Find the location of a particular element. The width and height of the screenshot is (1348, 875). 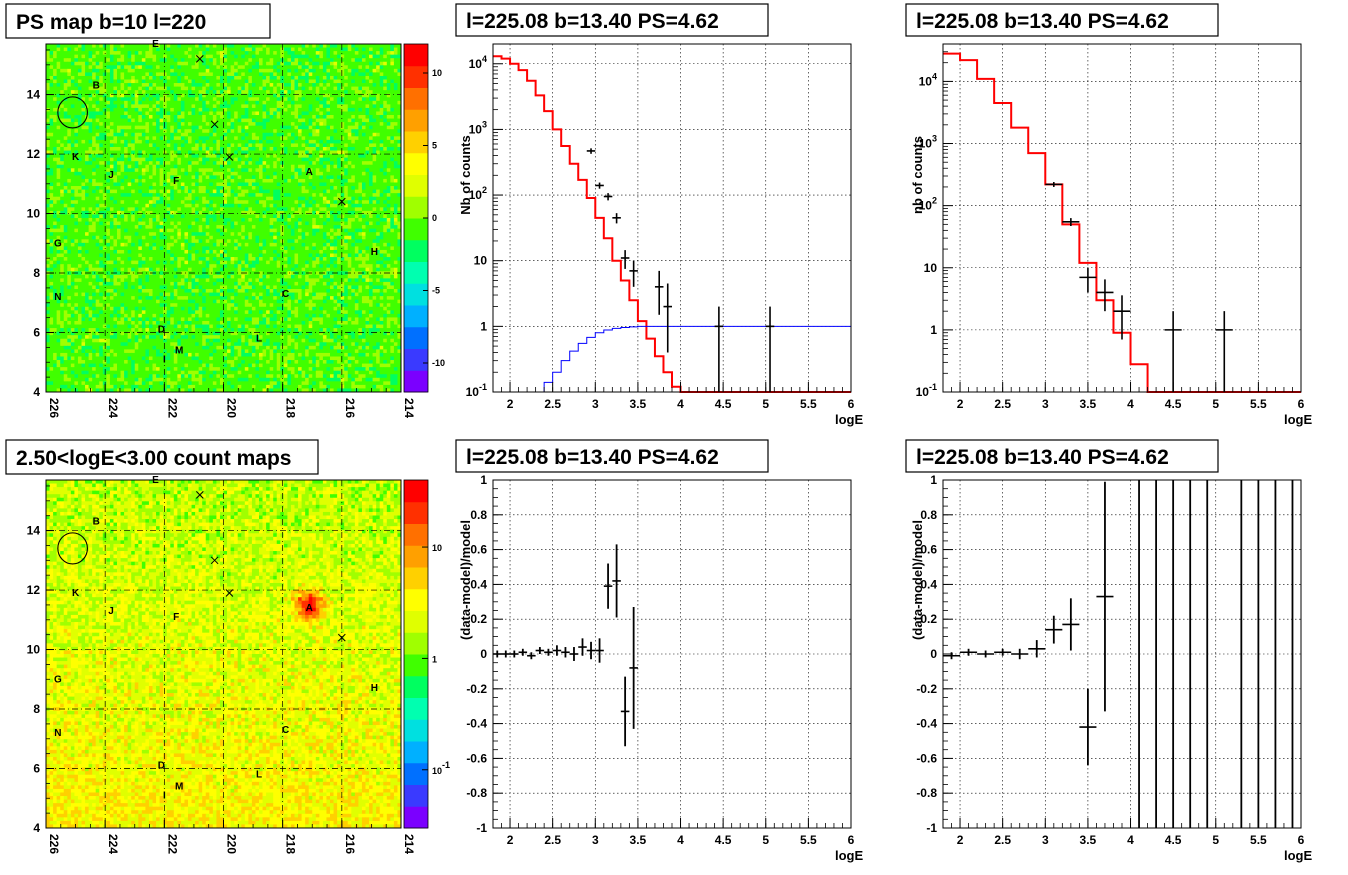

x-tick-label: 4.5 is located at coordinates (723, 404).